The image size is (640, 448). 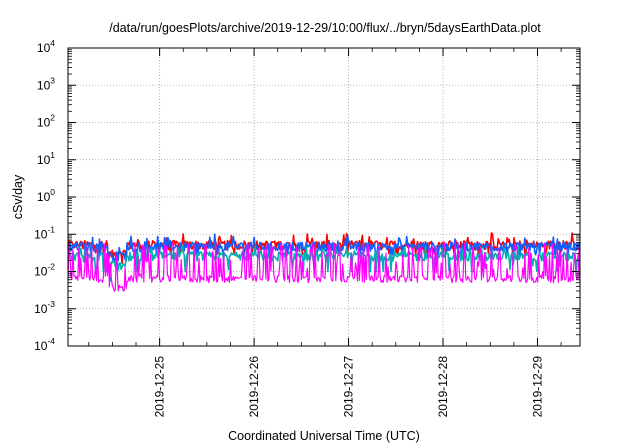 I want to click on y-tick-label: 10⁻¹, so click(x=44, y=232).